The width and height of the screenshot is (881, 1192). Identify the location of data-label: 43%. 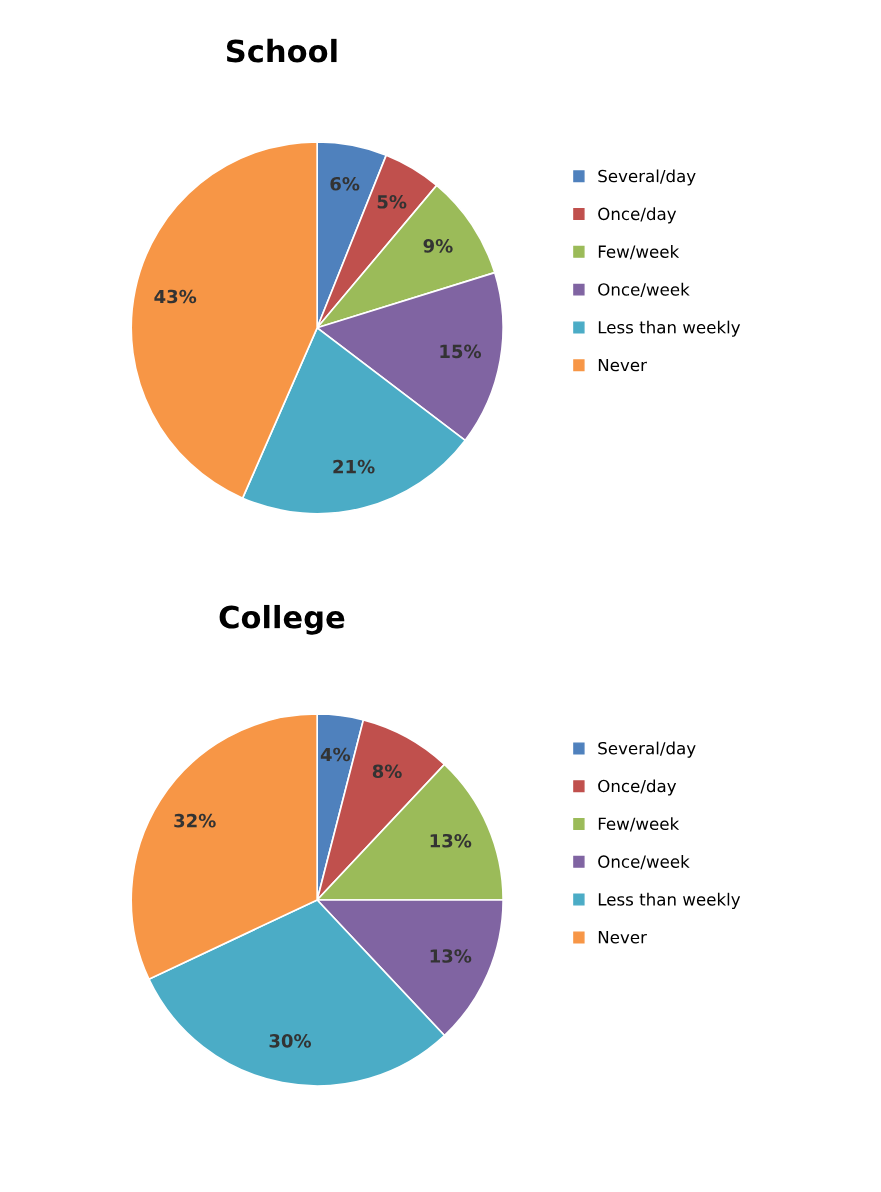
(175, 296).